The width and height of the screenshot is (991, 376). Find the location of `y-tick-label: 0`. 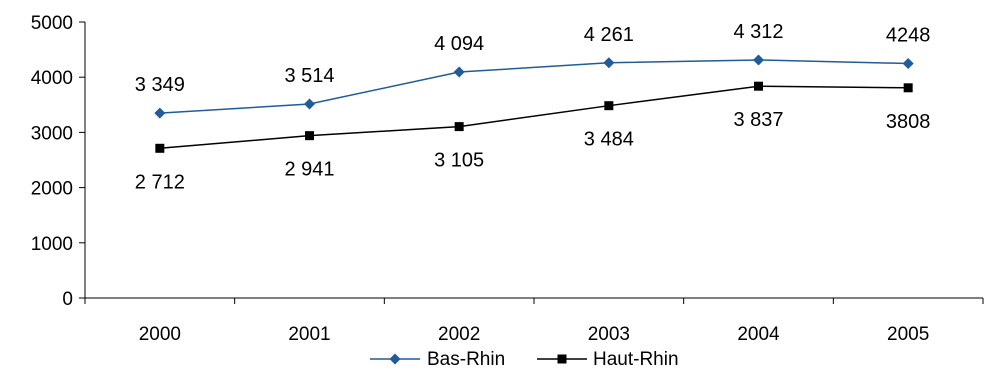

y-tick-label: 0 is located at coordinates (67, 299).